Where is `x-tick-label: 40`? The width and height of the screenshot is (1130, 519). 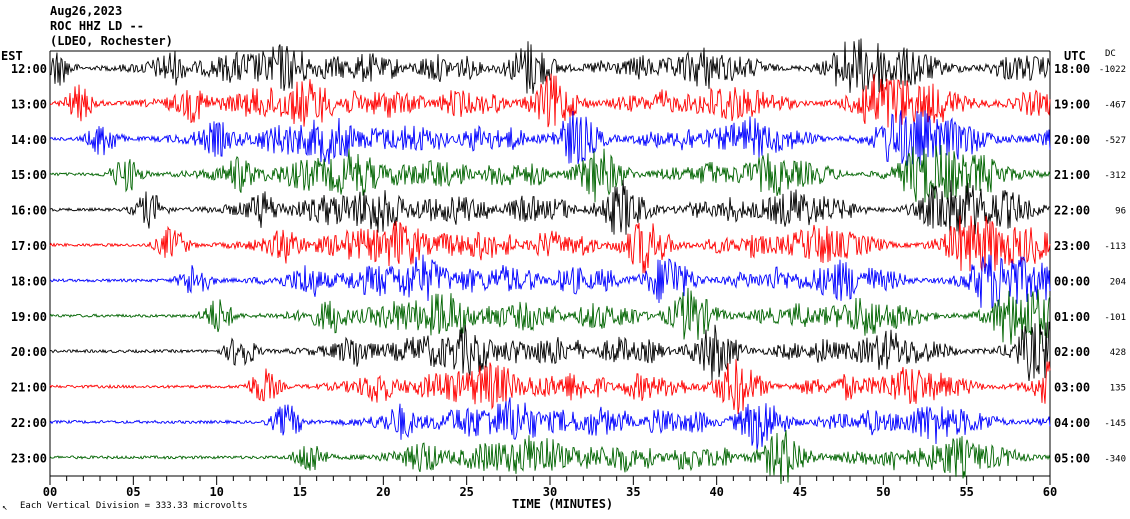 x-tick-label: 40 is located at coordinates (716, 492).